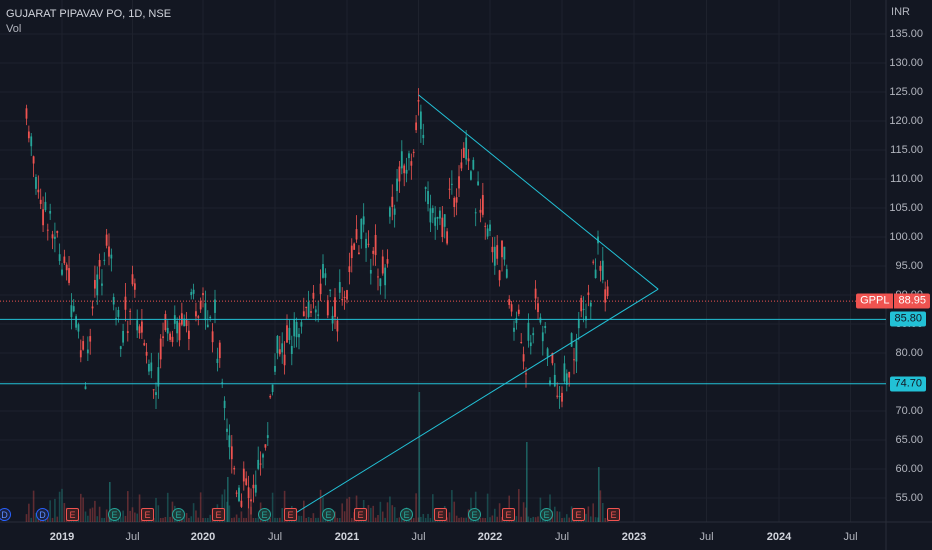  I want to click on volume-indicator-label: Vol, so click(14, 29).